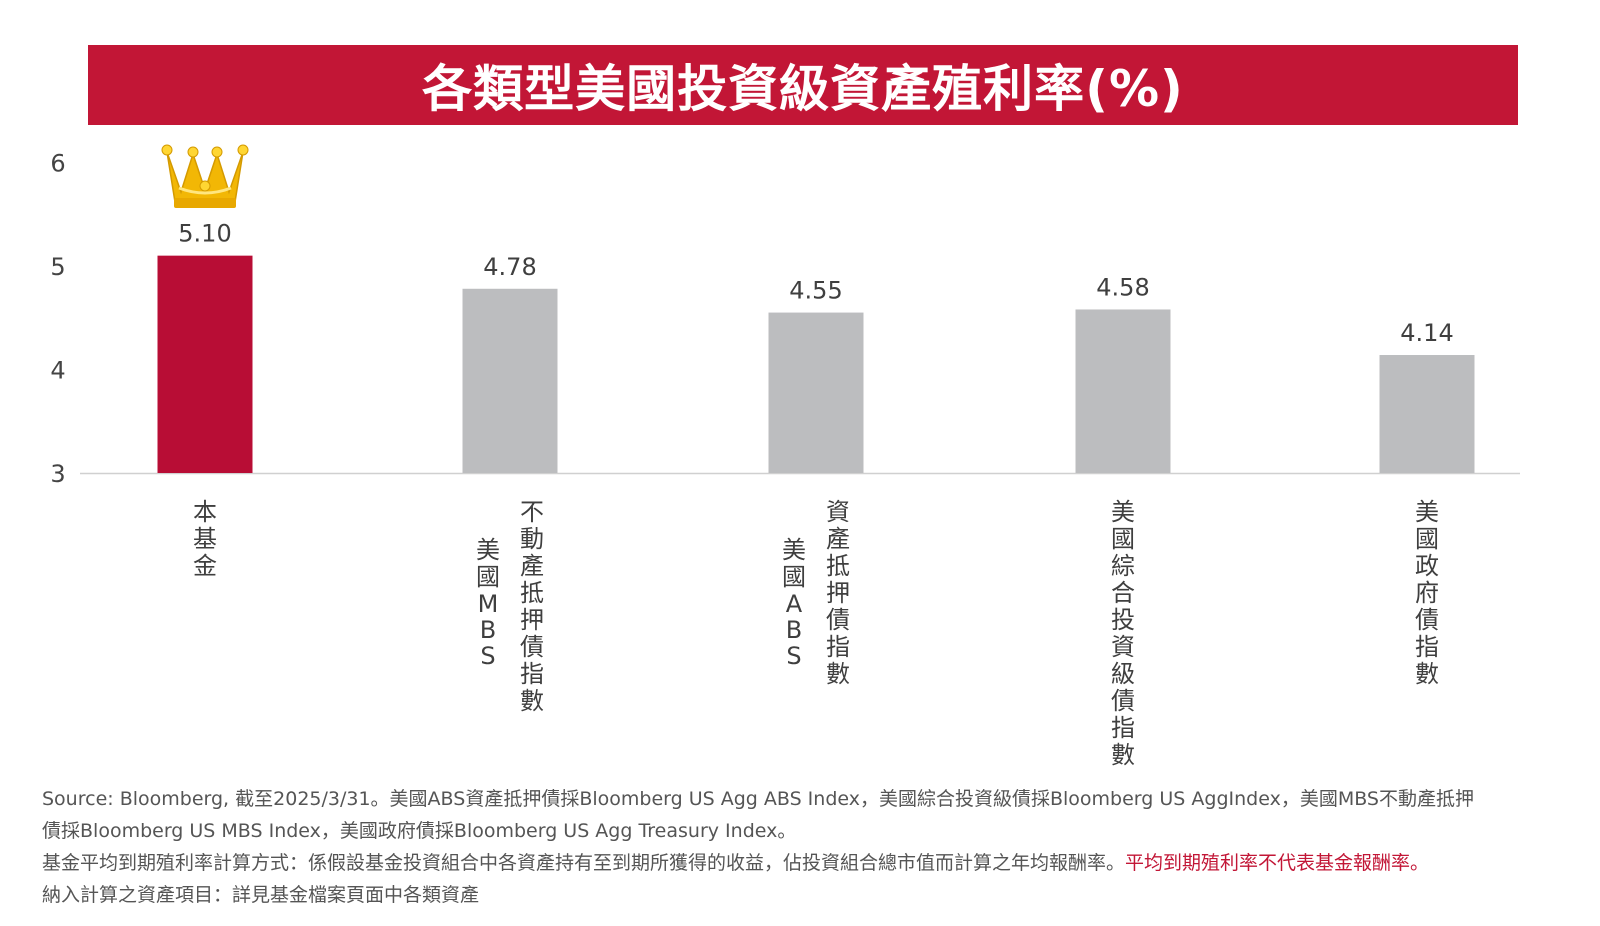 The image size is (1600, 926). I want to click on data-label: 4.14, so click(1426, 333).